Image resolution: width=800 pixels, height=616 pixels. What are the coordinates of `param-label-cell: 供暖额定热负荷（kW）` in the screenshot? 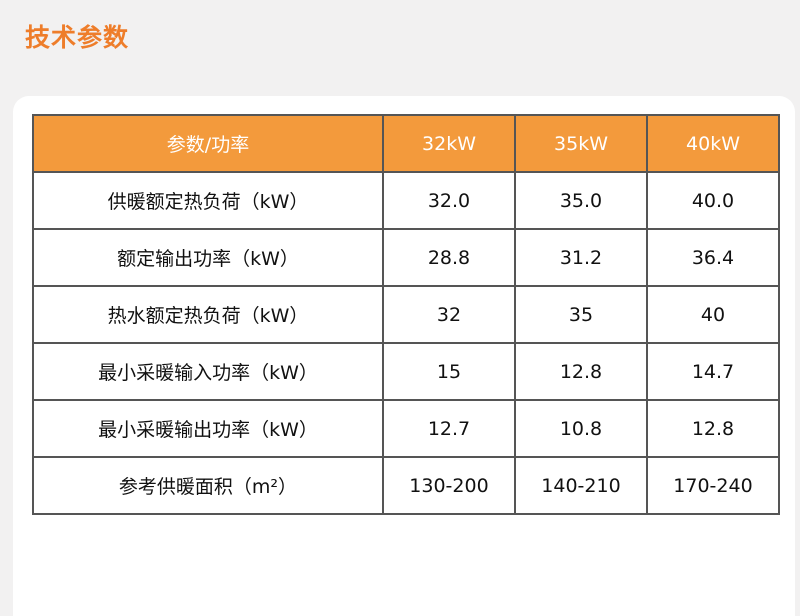 It's located at (208, 200).